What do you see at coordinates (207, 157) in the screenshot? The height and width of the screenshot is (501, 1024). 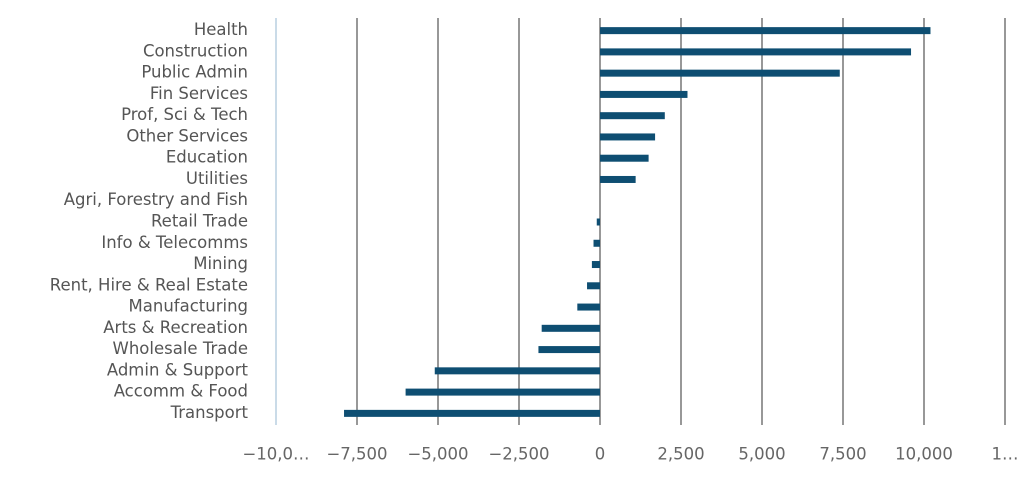 I see `y-tick-label: Education` at bounding box center [207, 157].